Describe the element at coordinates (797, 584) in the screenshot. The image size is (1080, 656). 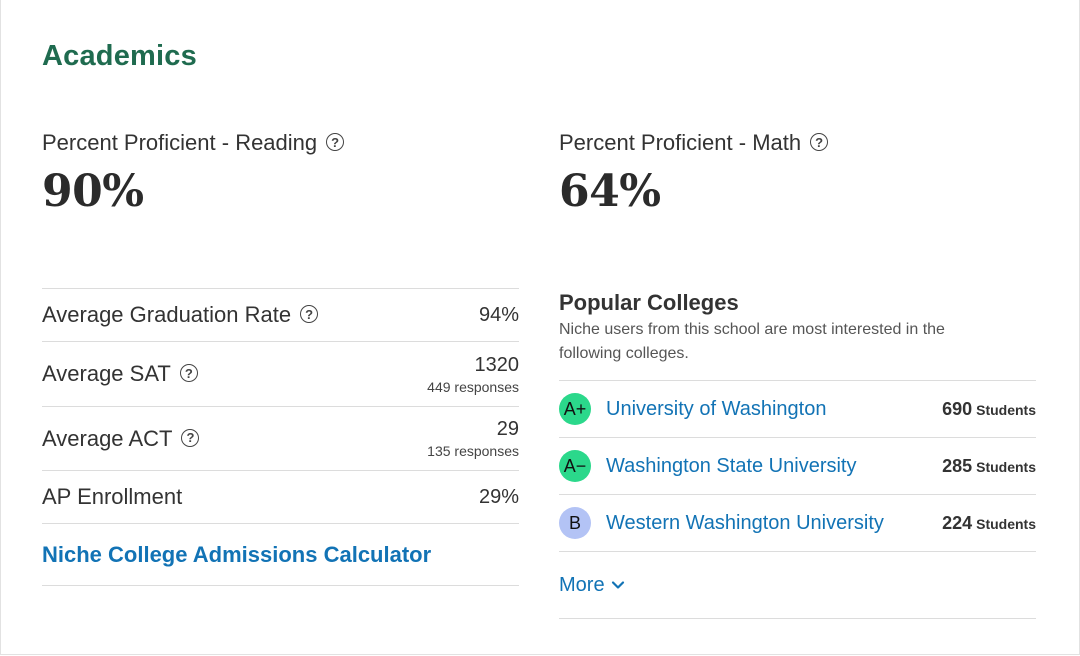
I see `more-row: More` at that location.